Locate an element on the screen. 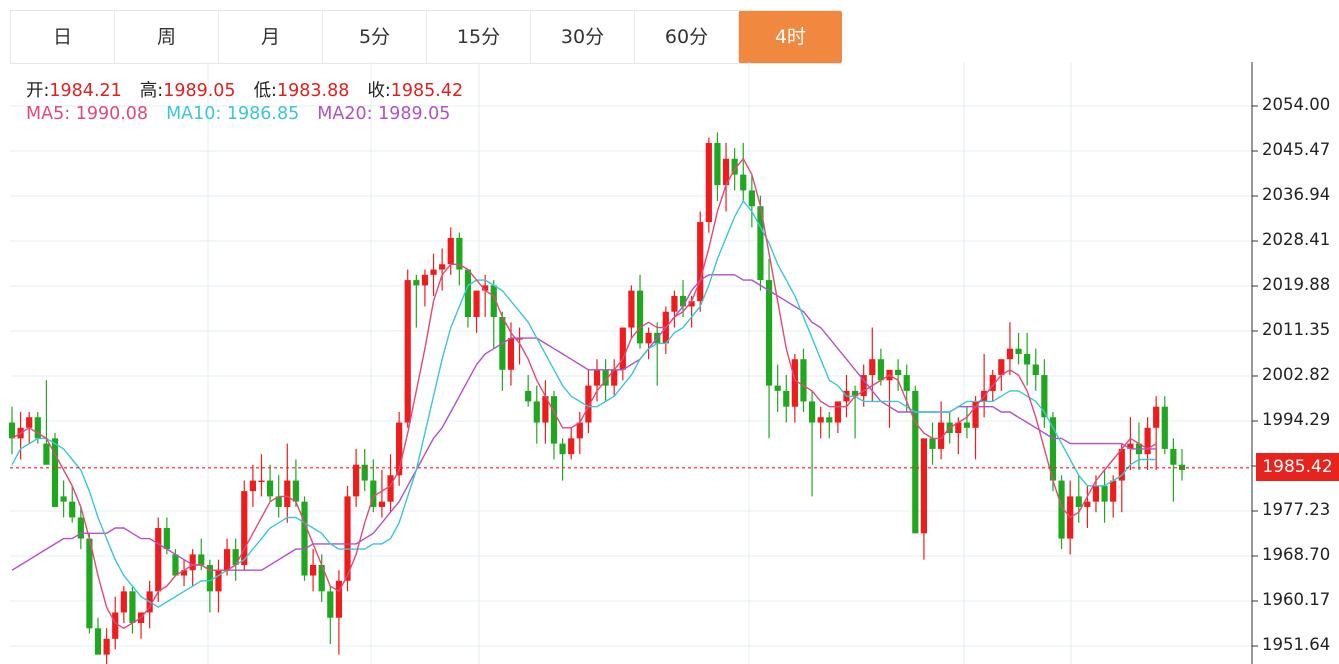 This screenshot has height=664, width=1339. tab-3: 5分 is located at coordinates (374, 37).